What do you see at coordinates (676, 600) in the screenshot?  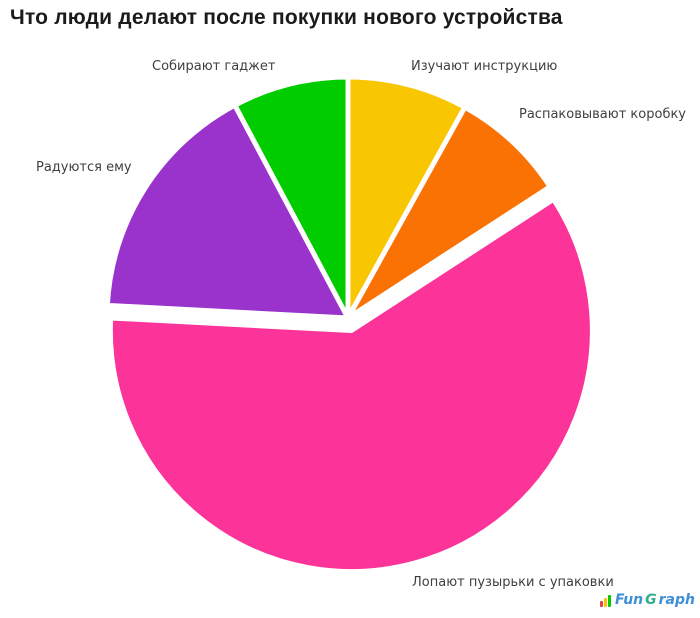 I see `watermark-text-raph: raph` at bounding box center [676, 600].